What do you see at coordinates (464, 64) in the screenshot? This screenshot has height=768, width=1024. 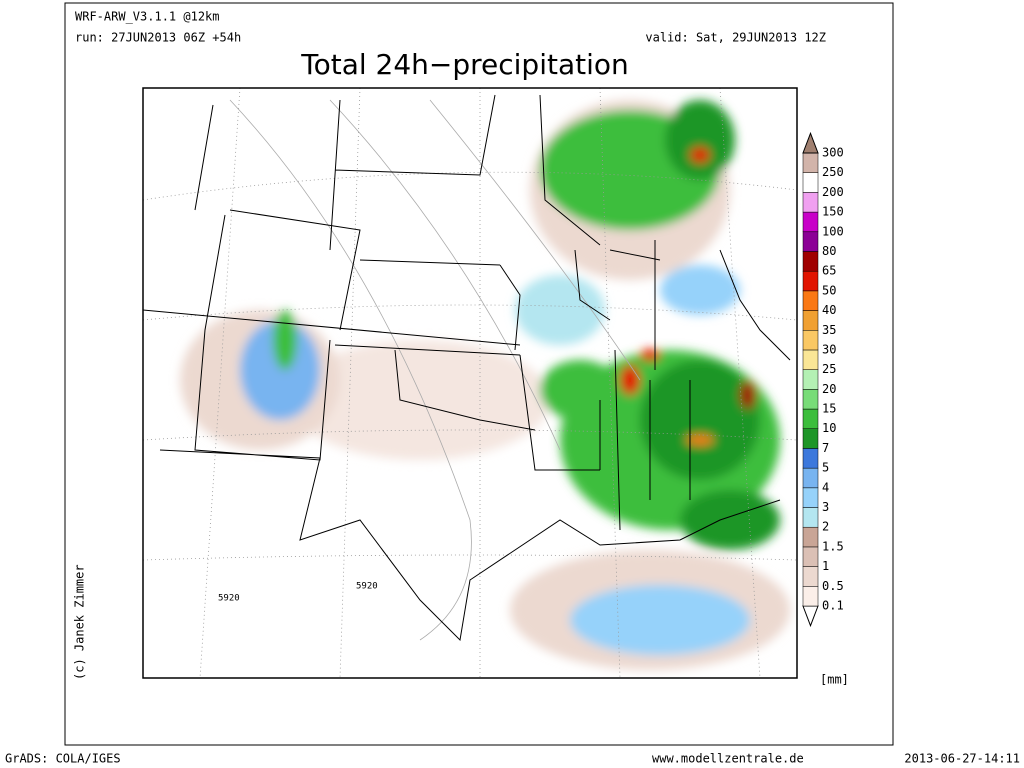 I see `map-title: Total 24h−precipitation` at bounding box center [464, 64].